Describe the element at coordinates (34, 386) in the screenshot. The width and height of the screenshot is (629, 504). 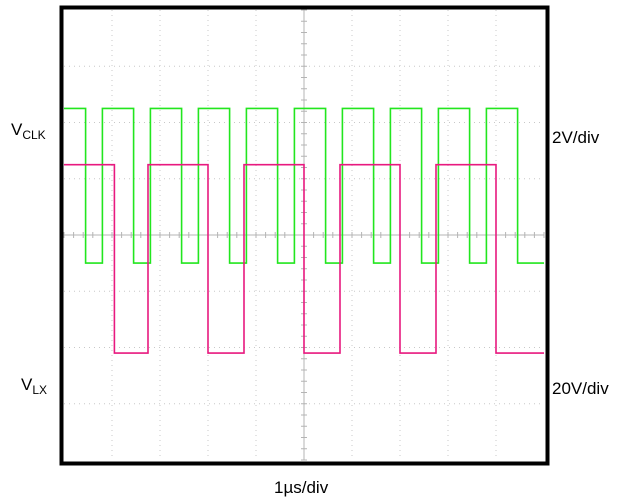
I see `series-label-vlx: VLX` at that location.